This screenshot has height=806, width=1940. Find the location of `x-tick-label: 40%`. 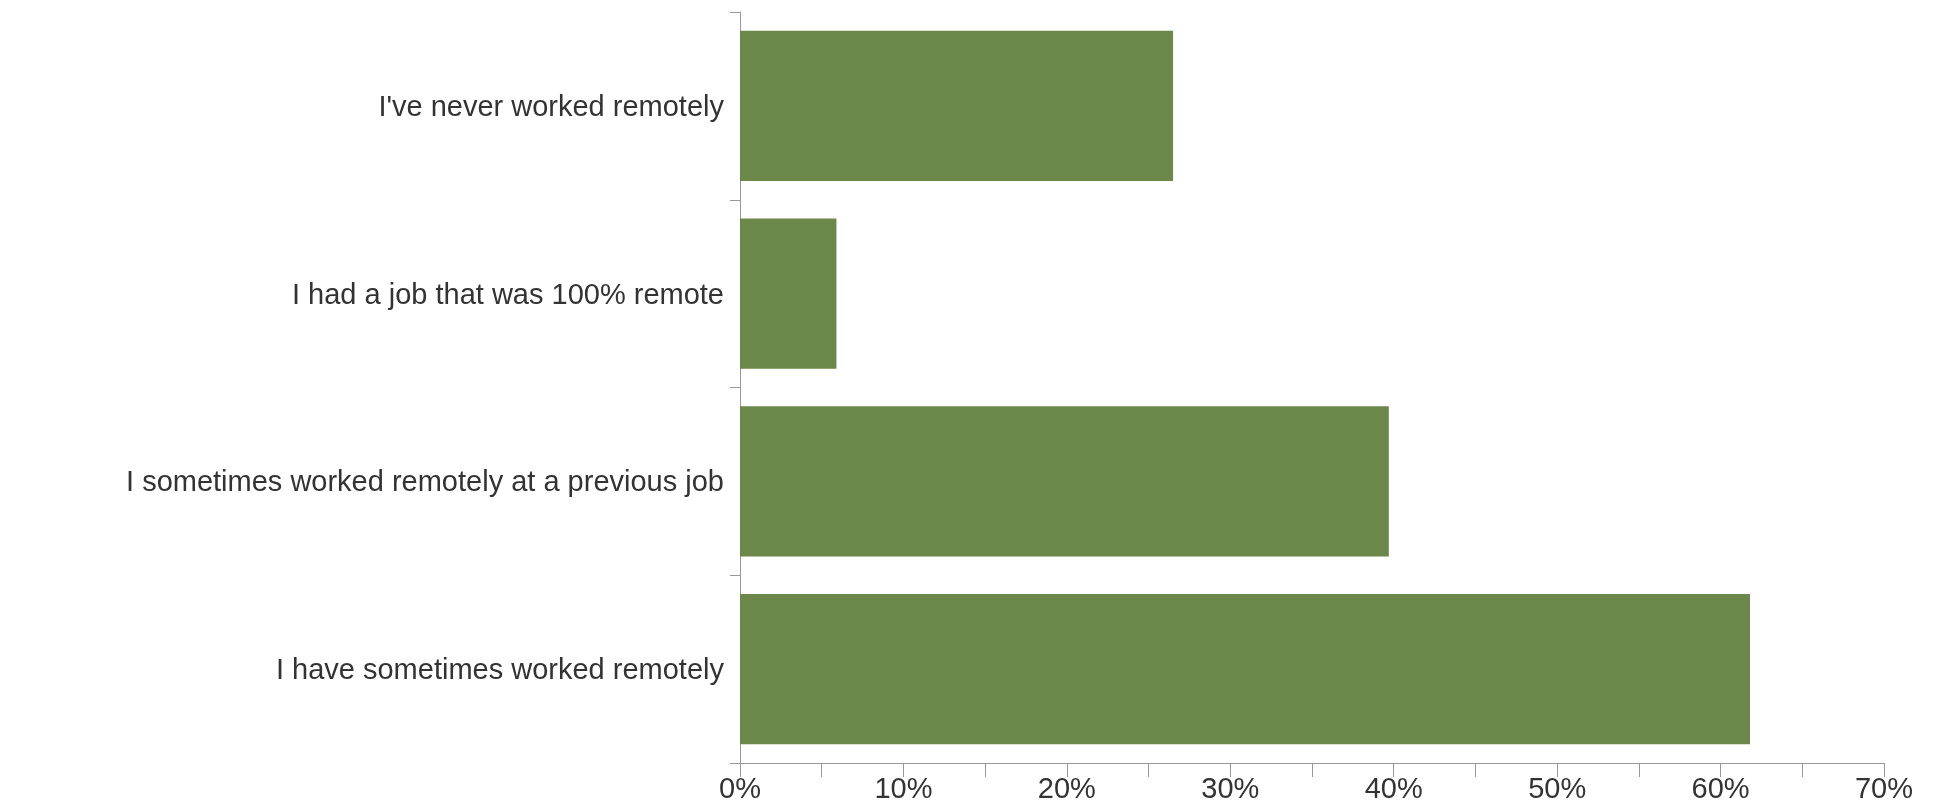

x-tick-label: 40% is located at coordinates (1393, 787).